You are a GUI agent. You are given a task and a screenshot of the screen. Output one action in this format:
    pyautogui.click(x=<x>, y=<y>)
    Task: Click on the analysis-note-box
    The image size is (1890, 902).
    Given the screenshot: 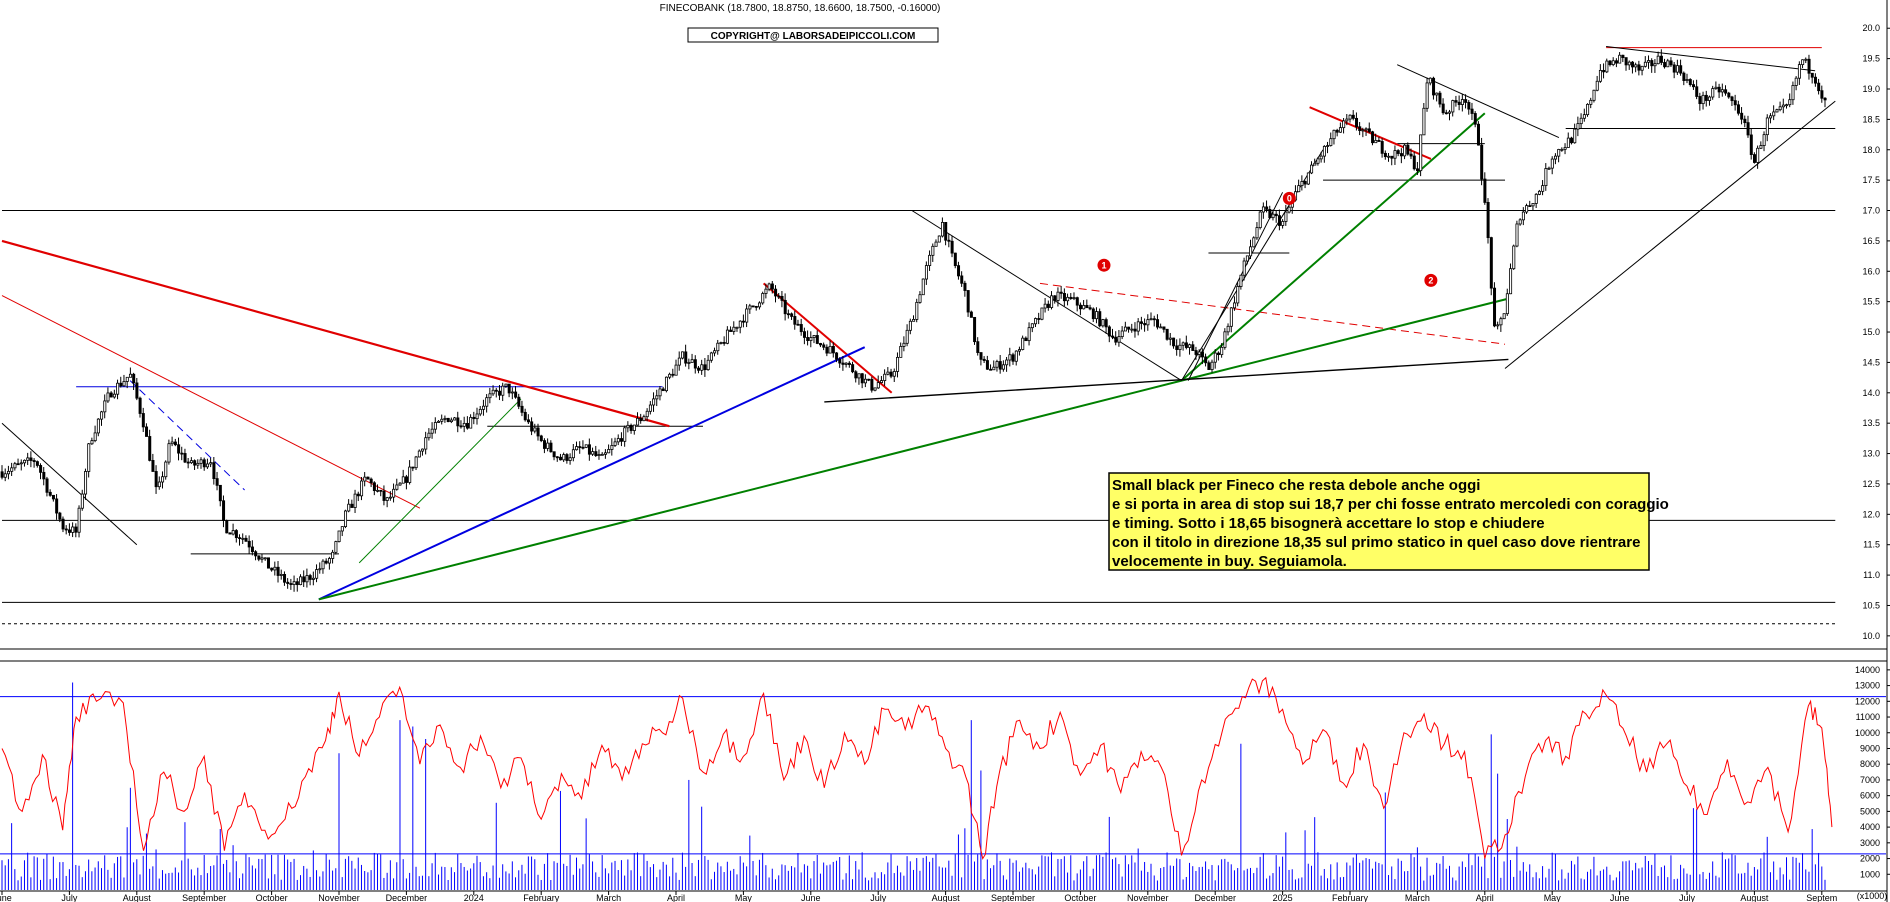 What is the action you would take?
    pyautogui.click(x=1379, y=521)
    